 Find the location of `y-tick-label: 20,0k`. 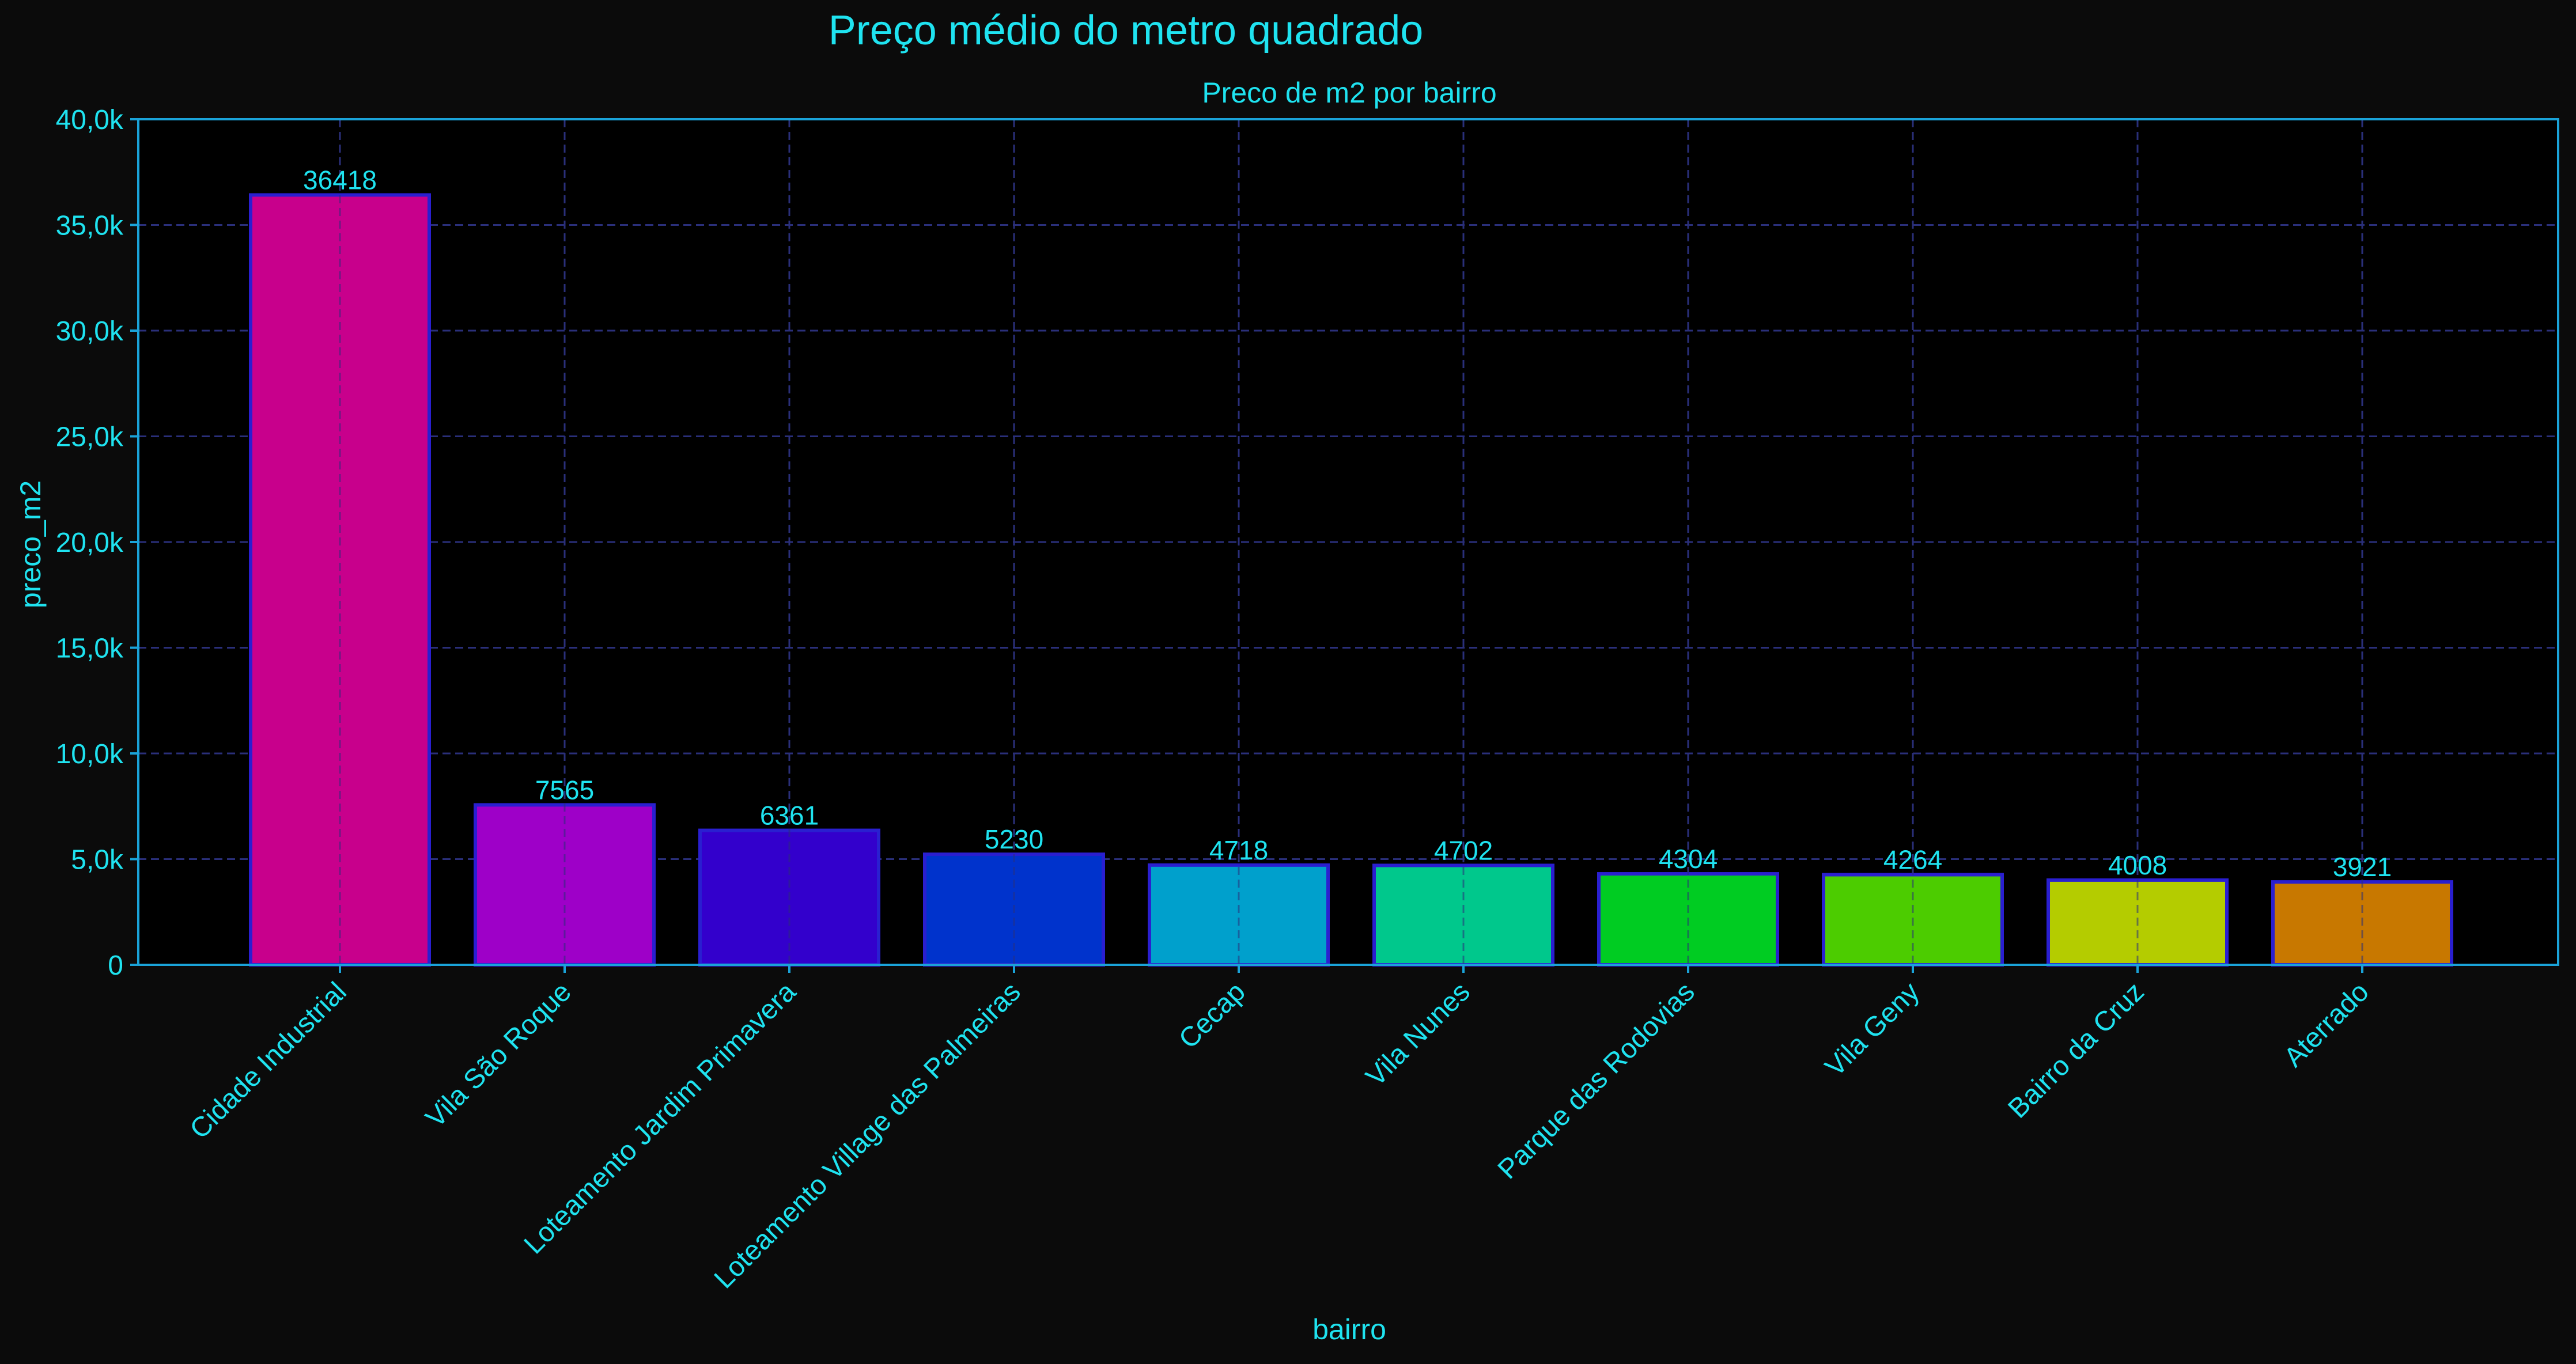

y-tick-label: 20,0k is located at coordinates (90, 543).